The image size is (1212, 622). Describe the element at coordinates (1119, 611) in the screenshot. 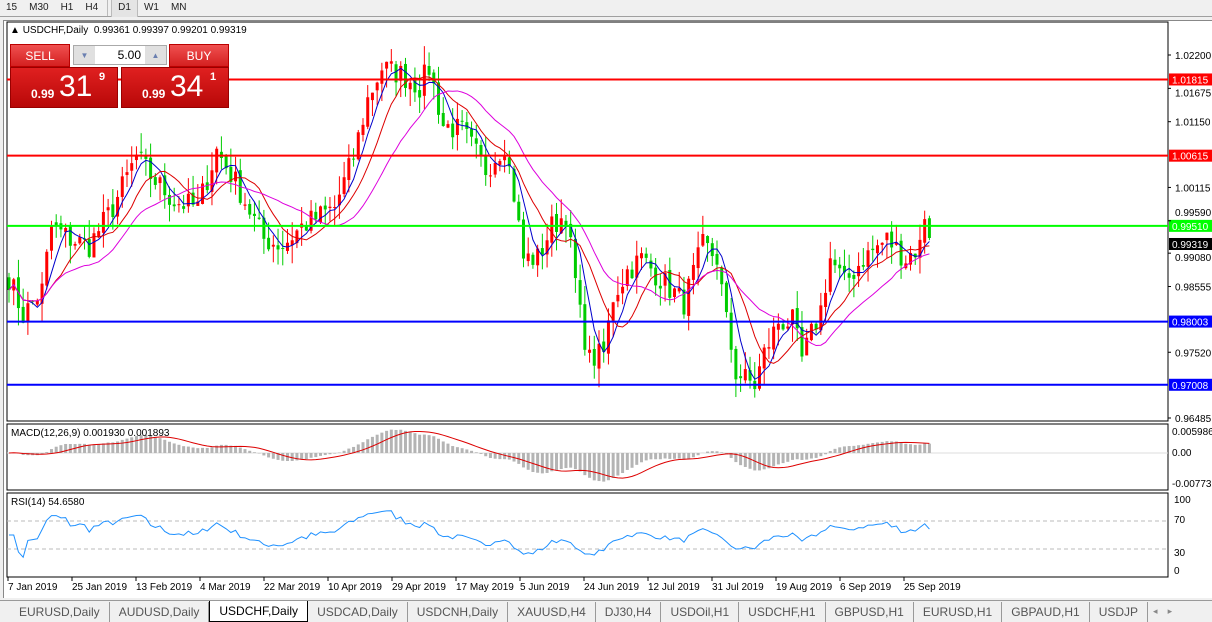

I see `chart-tab: USDJP` at that location.